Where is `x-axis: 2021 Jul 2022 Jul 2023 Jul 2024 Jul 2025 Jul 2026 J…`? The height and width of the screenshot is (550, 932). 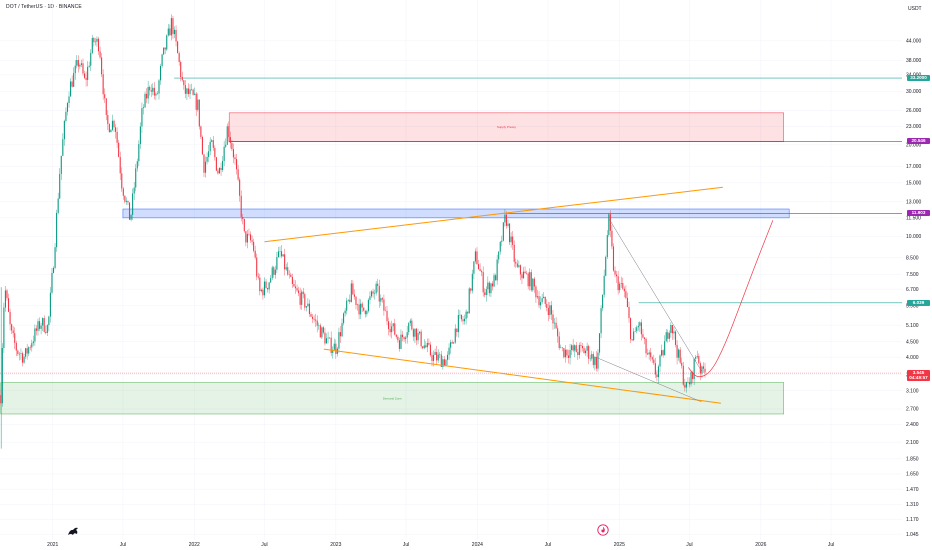 x-axis: 2021 Jul 2022 Jul 2023 Jul 2024 Jul 2025 Jul 2026 J… is located at coordinates (440, 545).